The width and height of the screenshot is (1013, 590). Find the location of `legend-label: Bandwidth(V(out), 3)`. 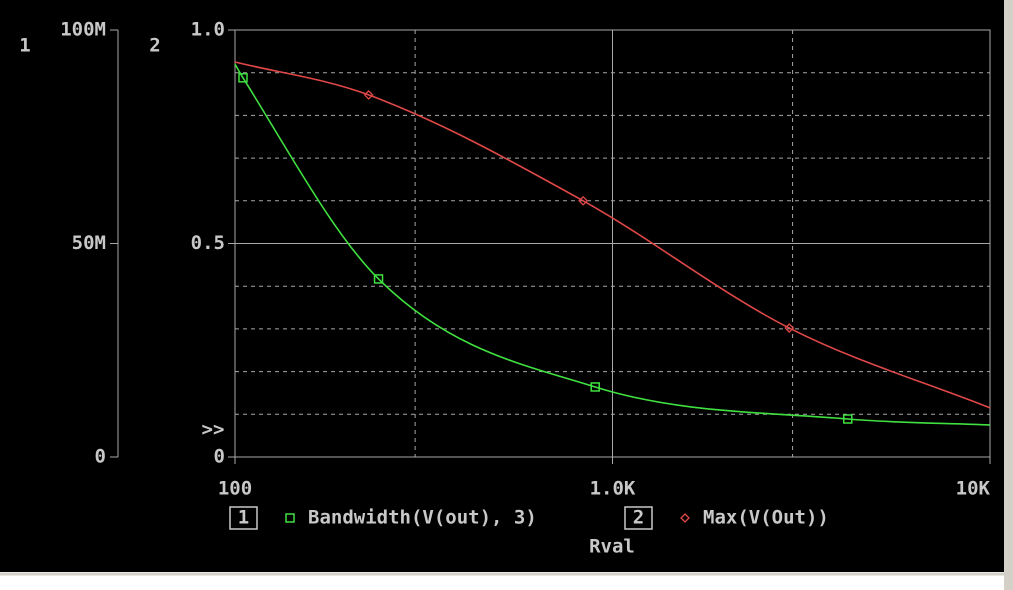

legend-label: Bandwidth(V(out), 3) is located at coordinates (422, 518).